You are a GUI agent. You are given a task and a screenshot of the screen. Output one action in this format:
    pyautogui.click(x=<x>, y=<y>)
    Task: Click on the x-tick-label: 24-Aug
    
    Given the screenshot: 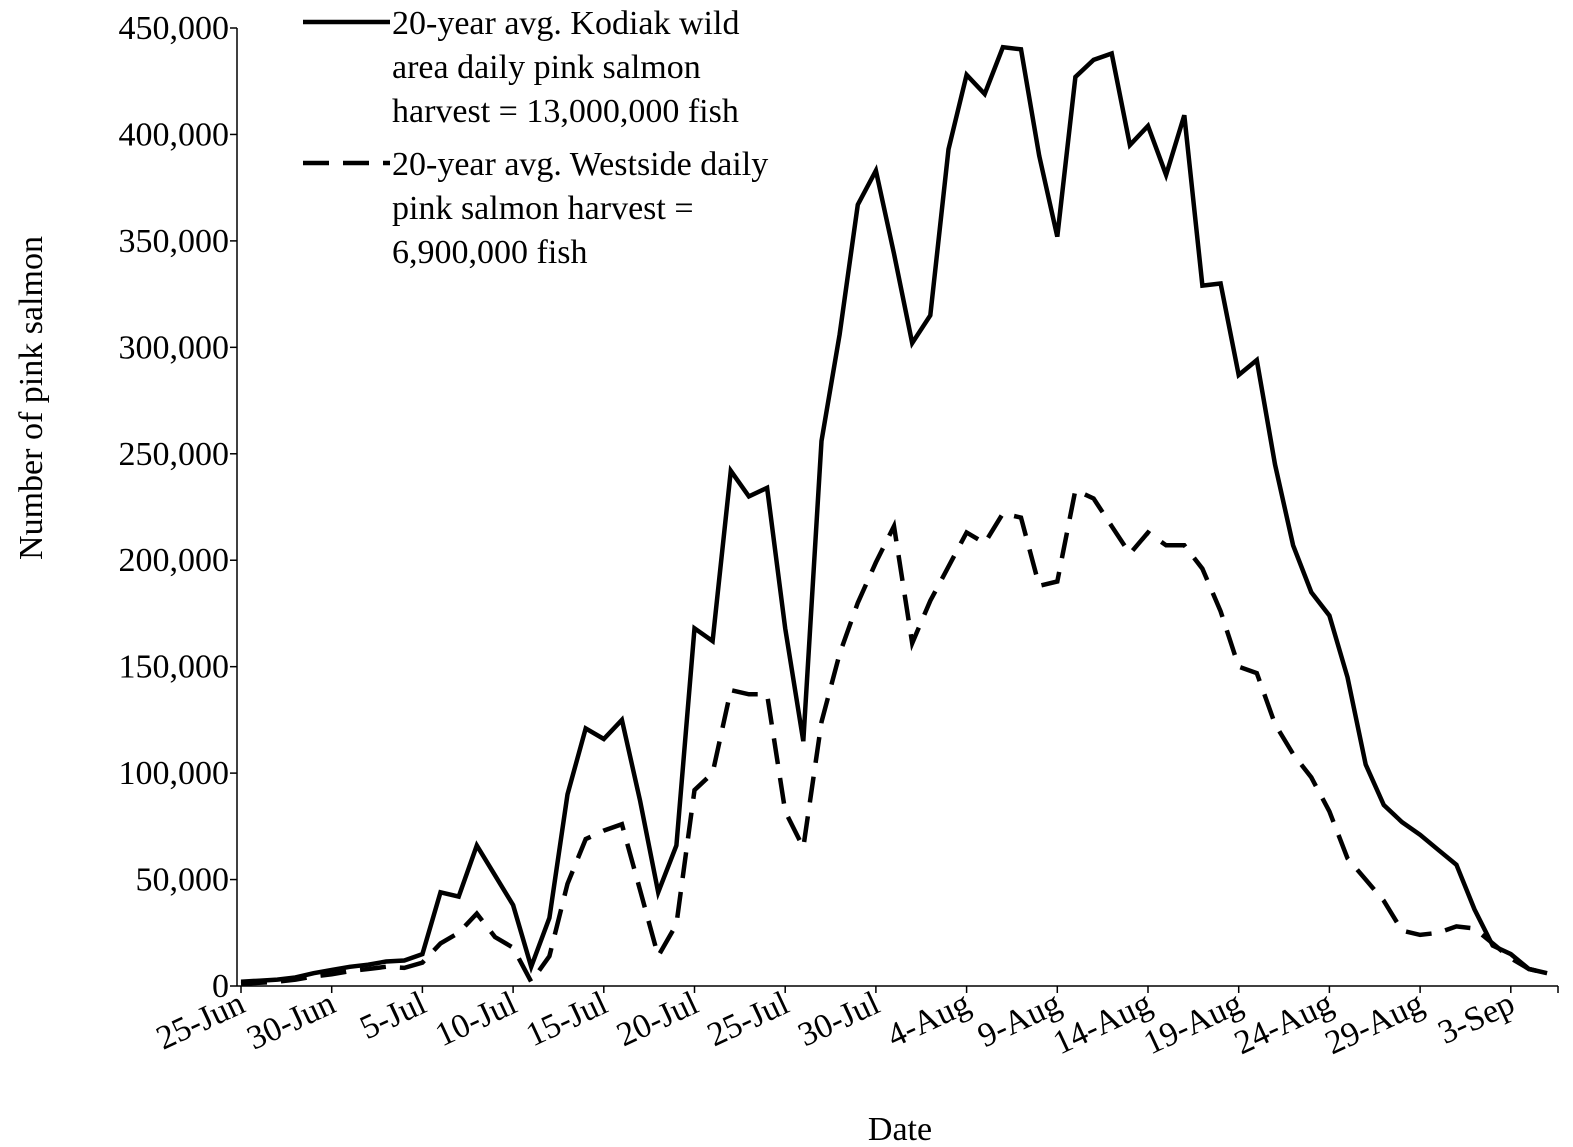 What is the action you would take?
    pyautogui.click(x=1284, y=1023)
    